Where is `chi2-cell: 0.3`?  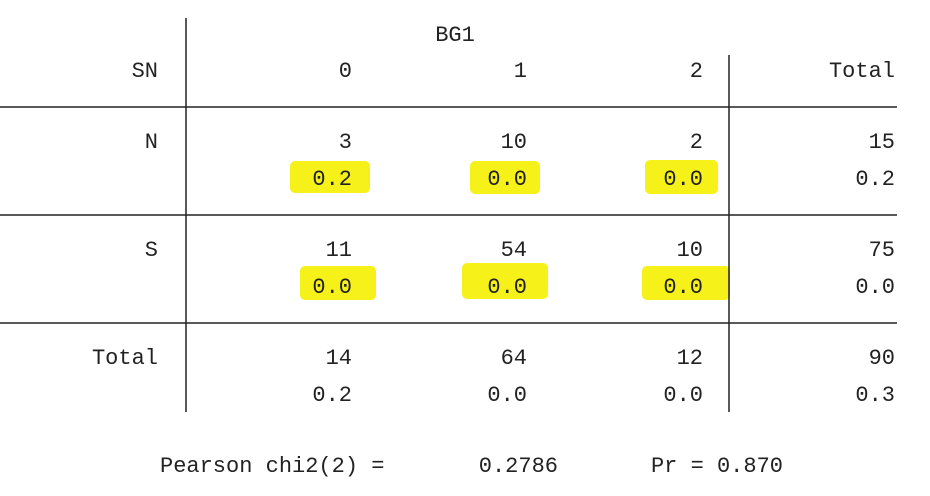
chi2-cell: 0.3 is located at coordinates (875, 395).